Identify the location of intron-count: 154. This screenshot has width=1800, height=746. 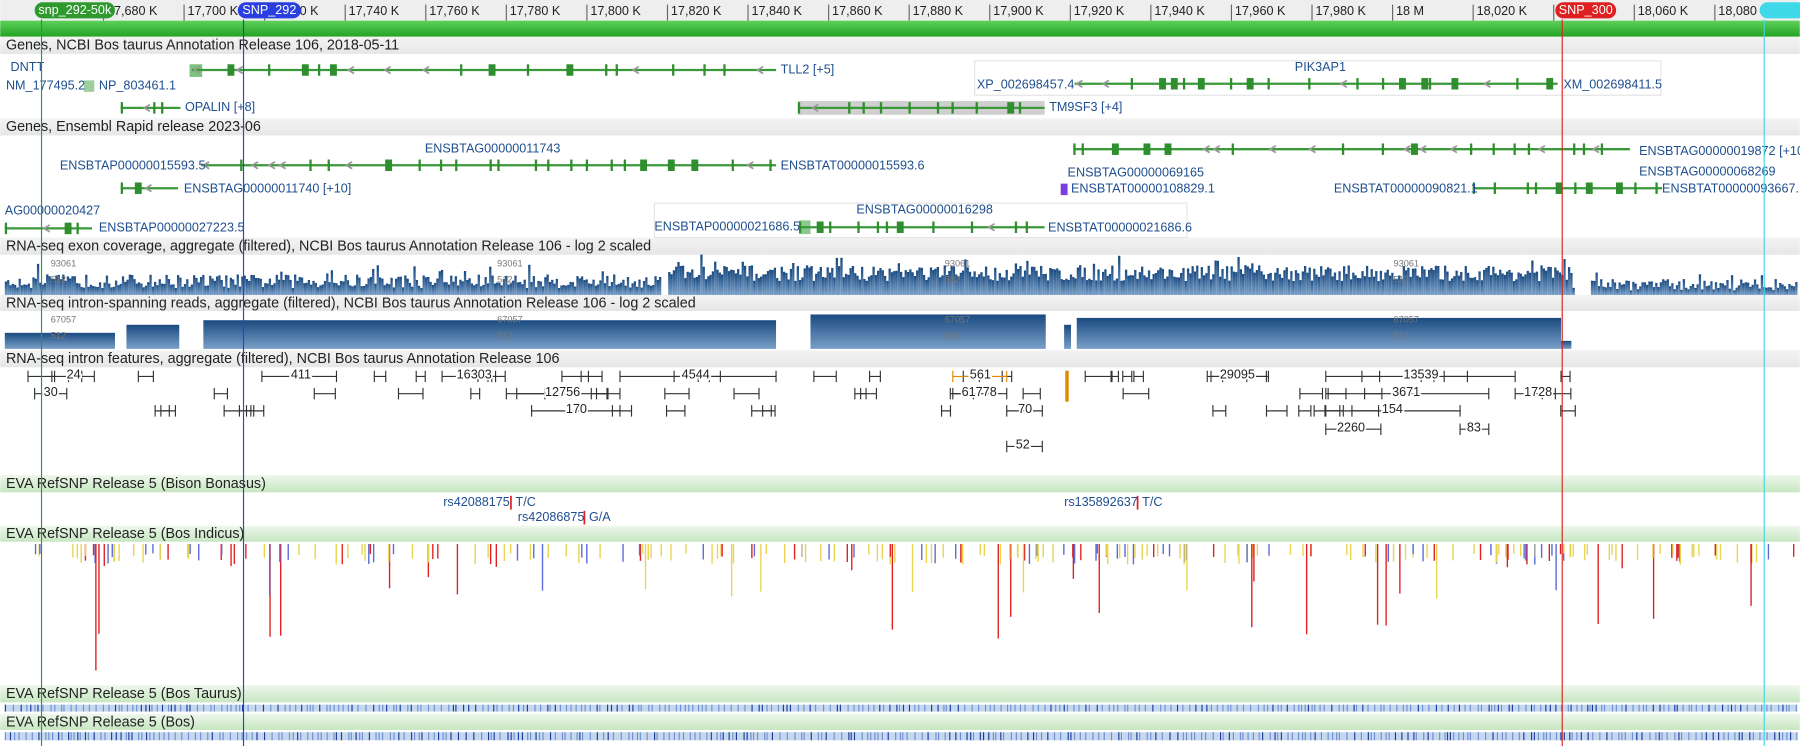
(1392, 408).